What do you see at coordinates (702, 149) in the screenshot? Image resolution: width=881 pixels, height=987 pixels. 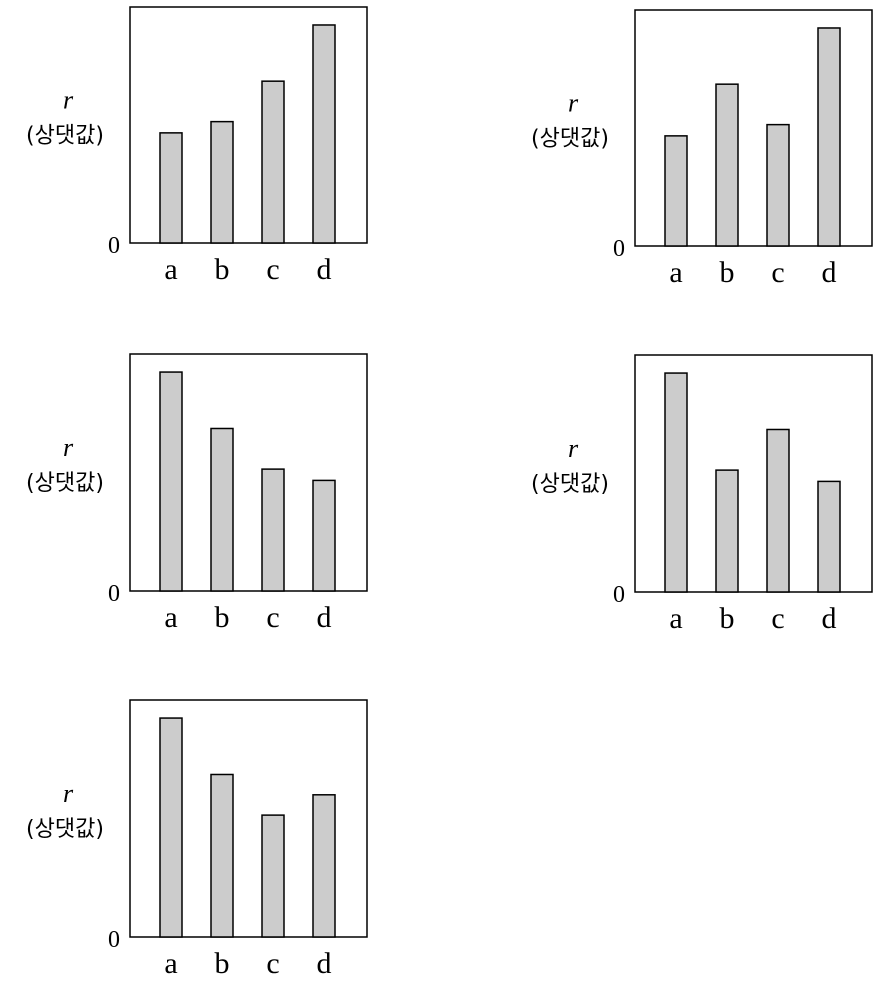 I see `bar-chart-2: a b c d 0 r (상댓값)` at bounding box center [702, 149].